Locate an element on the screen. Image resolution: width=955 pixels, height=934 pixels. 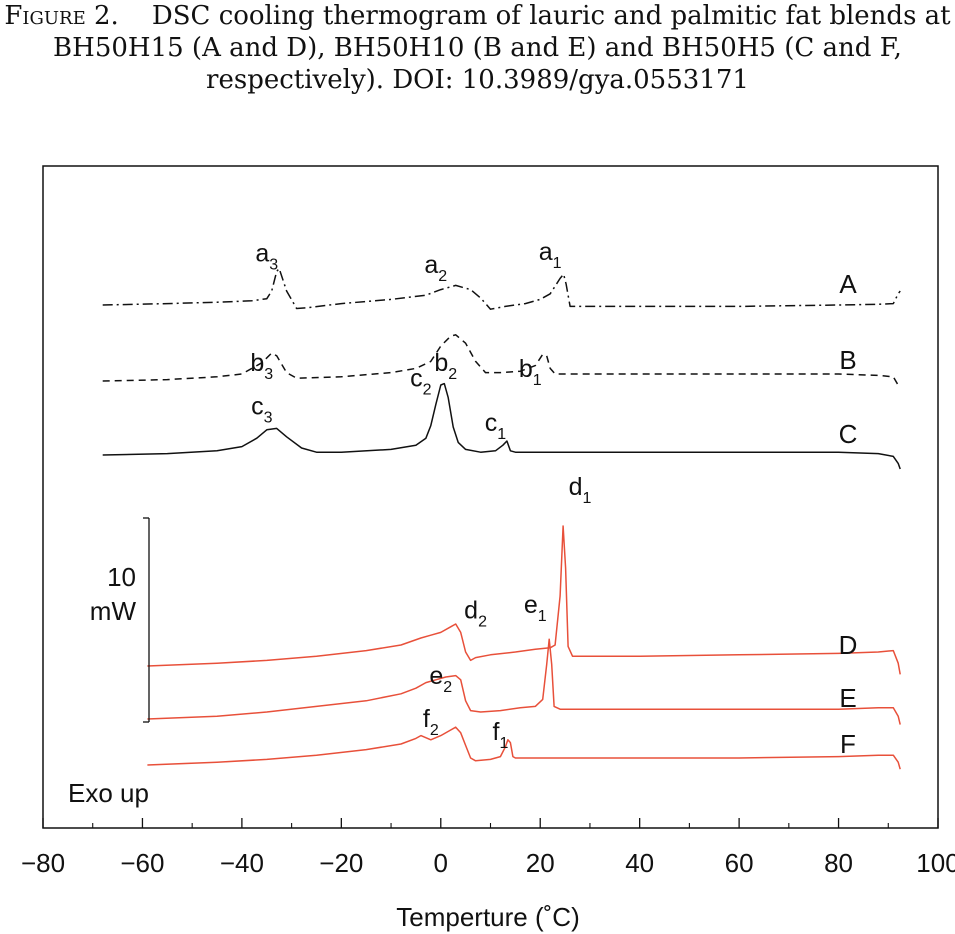
peak-label-a3: a3 is located at coordinates (266, 257).